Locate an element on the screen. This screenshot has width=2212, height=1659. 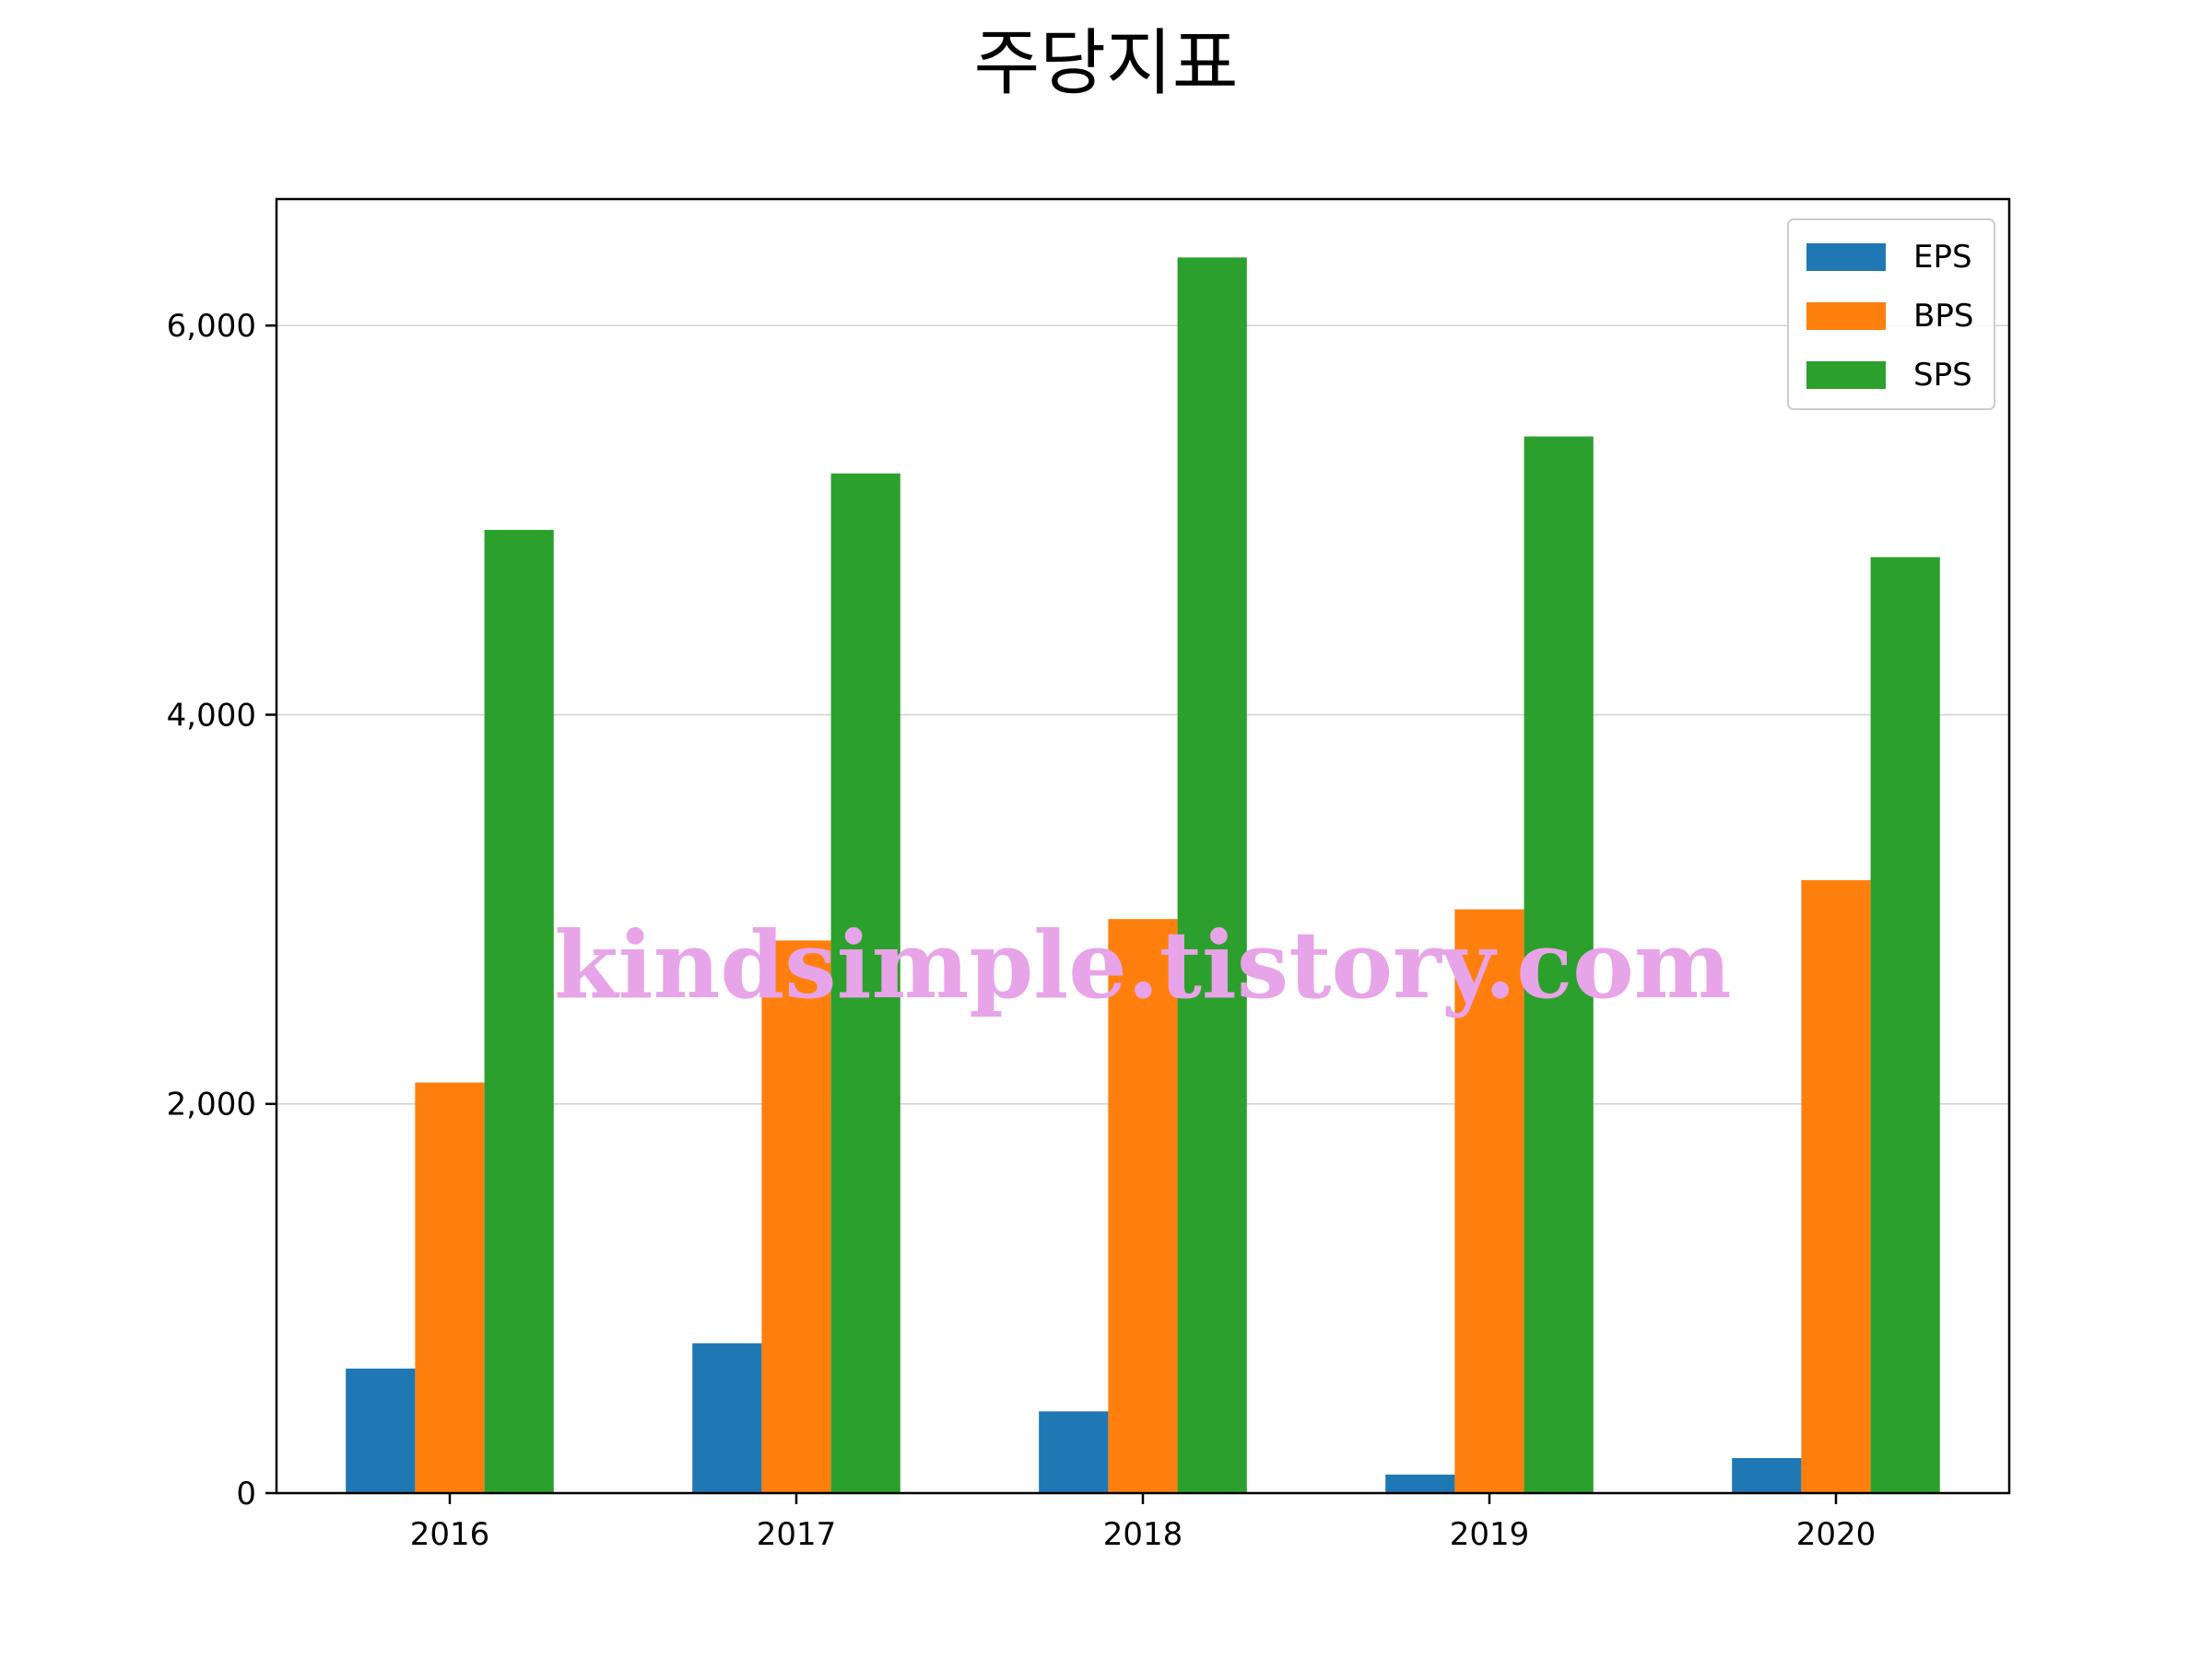
bar-sps-2019 is located at coordinates (1559, 964).